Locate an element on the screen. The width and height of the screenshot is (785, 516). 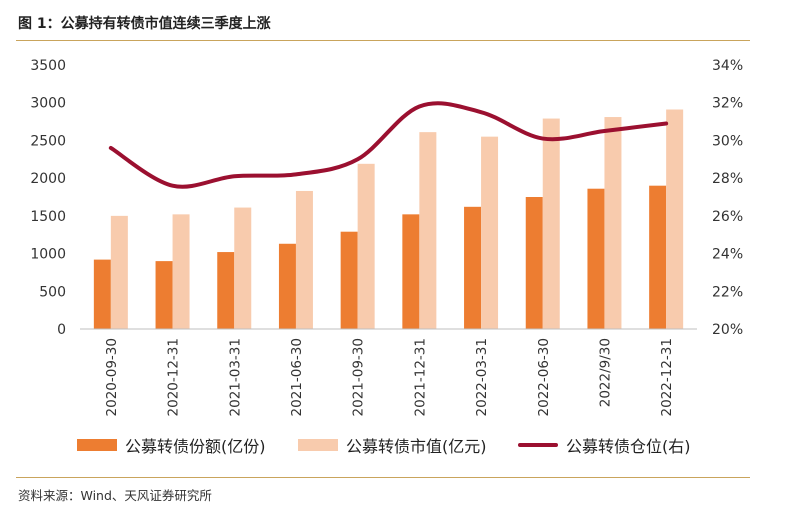
right-y-tick-label: 32% is located at coordinates (727, 104).